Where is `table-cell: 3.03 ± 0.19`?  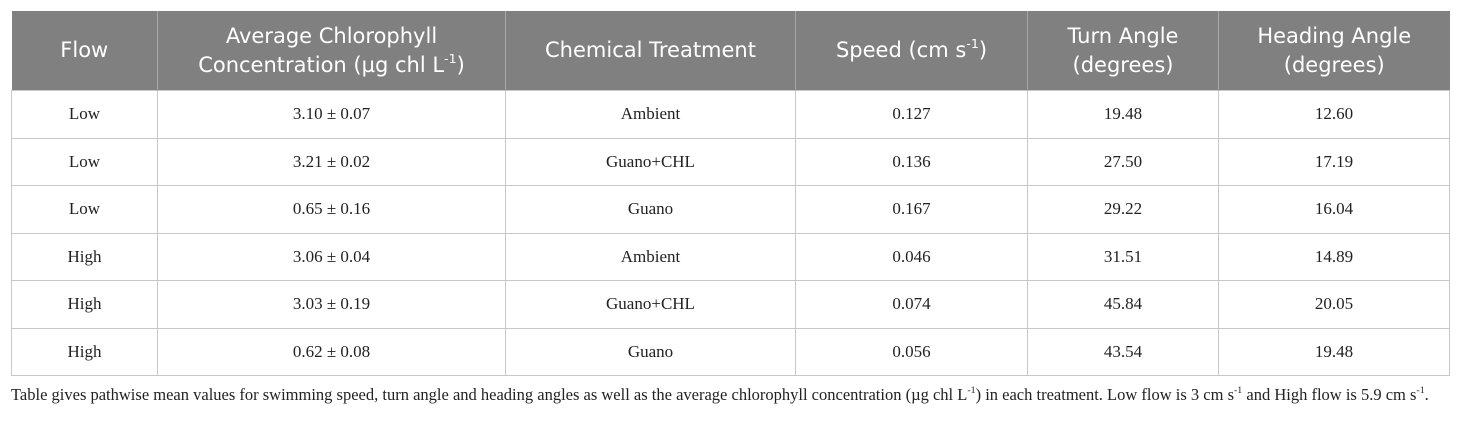 table-cell: 3.03 ± 0.19 is located at coordinates (331, 304).